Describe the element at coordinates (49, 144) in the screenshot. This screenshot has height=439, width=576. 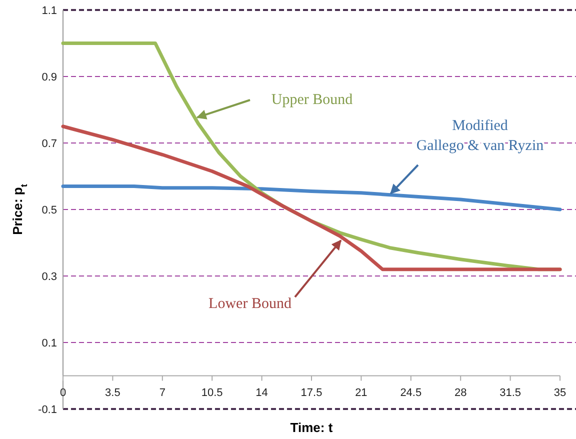
I see `y-tick-label: 0.7` at that location.